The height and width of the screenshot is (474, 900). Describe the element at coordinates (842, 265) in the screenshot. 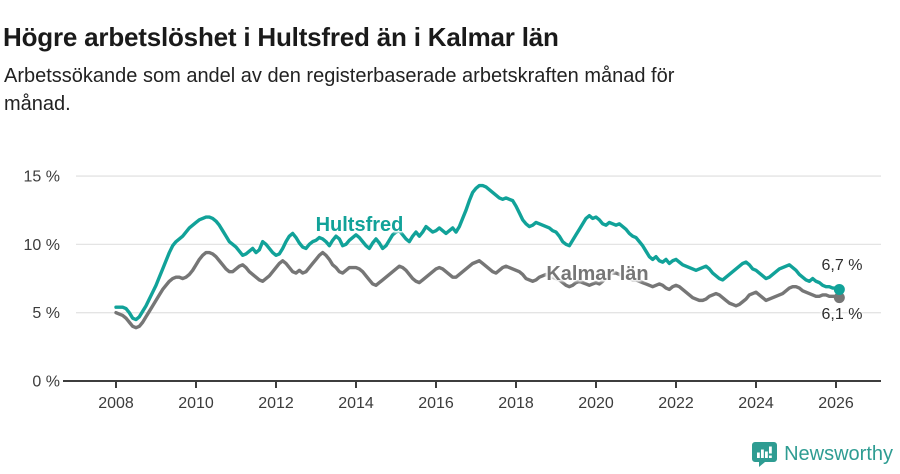

I see `end-value-label-hultsfred: 6,7 %` at that location.